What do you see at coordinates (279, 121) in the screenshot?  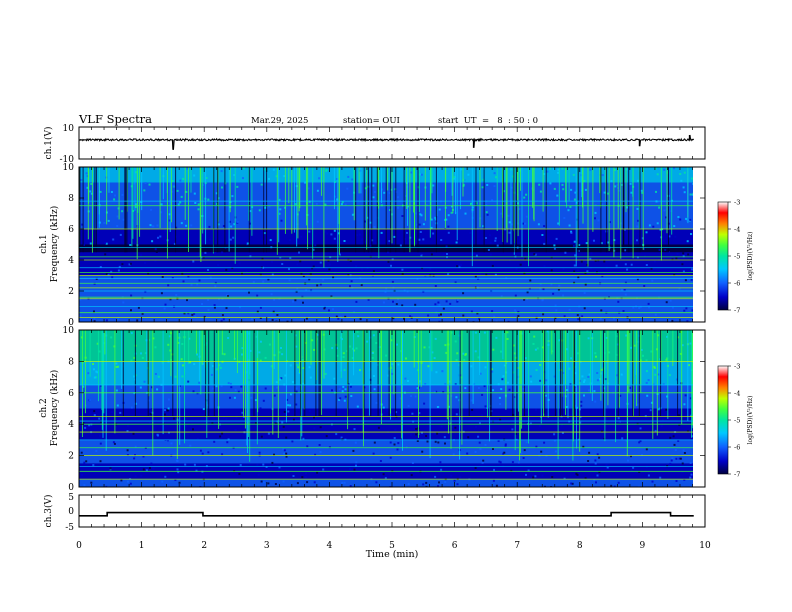 I see `figure-date: Mar.29, 2025` at bounding box center [279, 121].